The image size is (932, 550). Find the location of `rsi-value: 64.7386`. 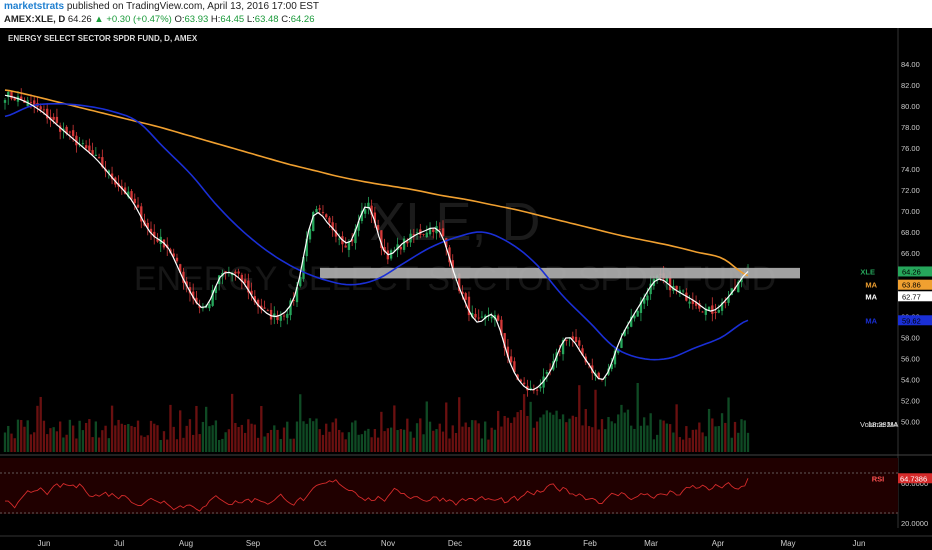

rsi-value: 64.7386 is located at coordinates (913, 478).